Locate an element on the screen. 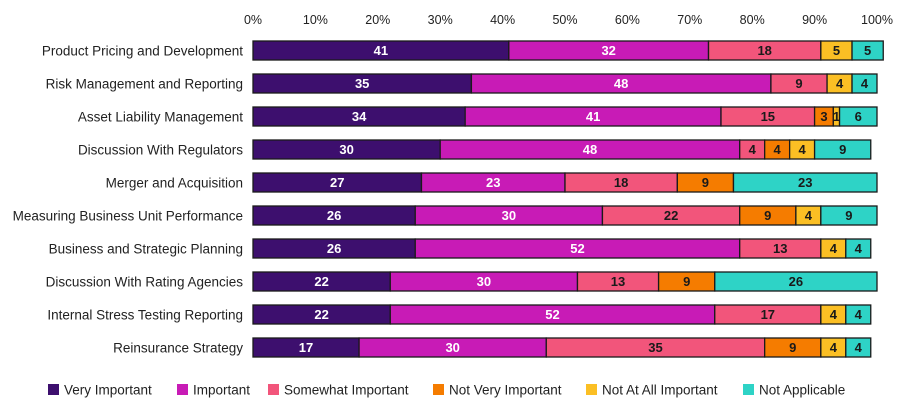 The image size is (900, 412). category-label: Discussion With Rating Agencies is located at coordinates (145, 282).